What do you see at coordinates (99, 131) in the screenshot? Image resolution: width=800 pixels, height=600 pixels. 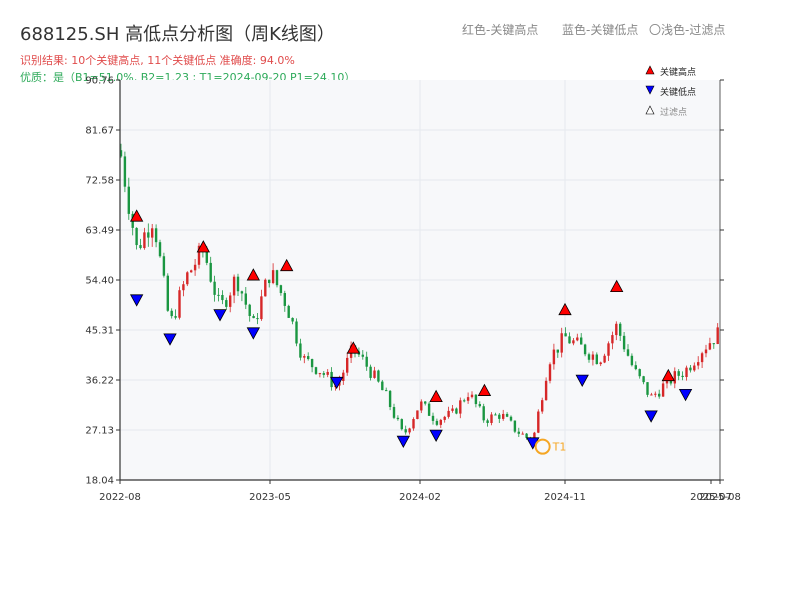 I see `y-tick-label: 81.67` at bounding box center [99, 131].